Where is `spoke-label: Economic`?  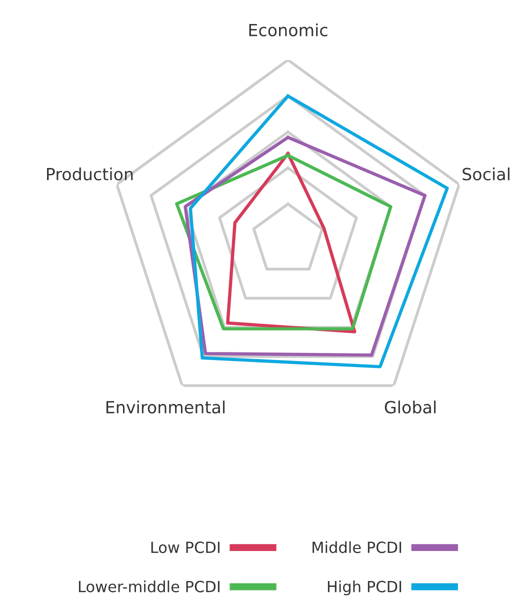
spoke-label: Economic is located at coordinates (288, 29).